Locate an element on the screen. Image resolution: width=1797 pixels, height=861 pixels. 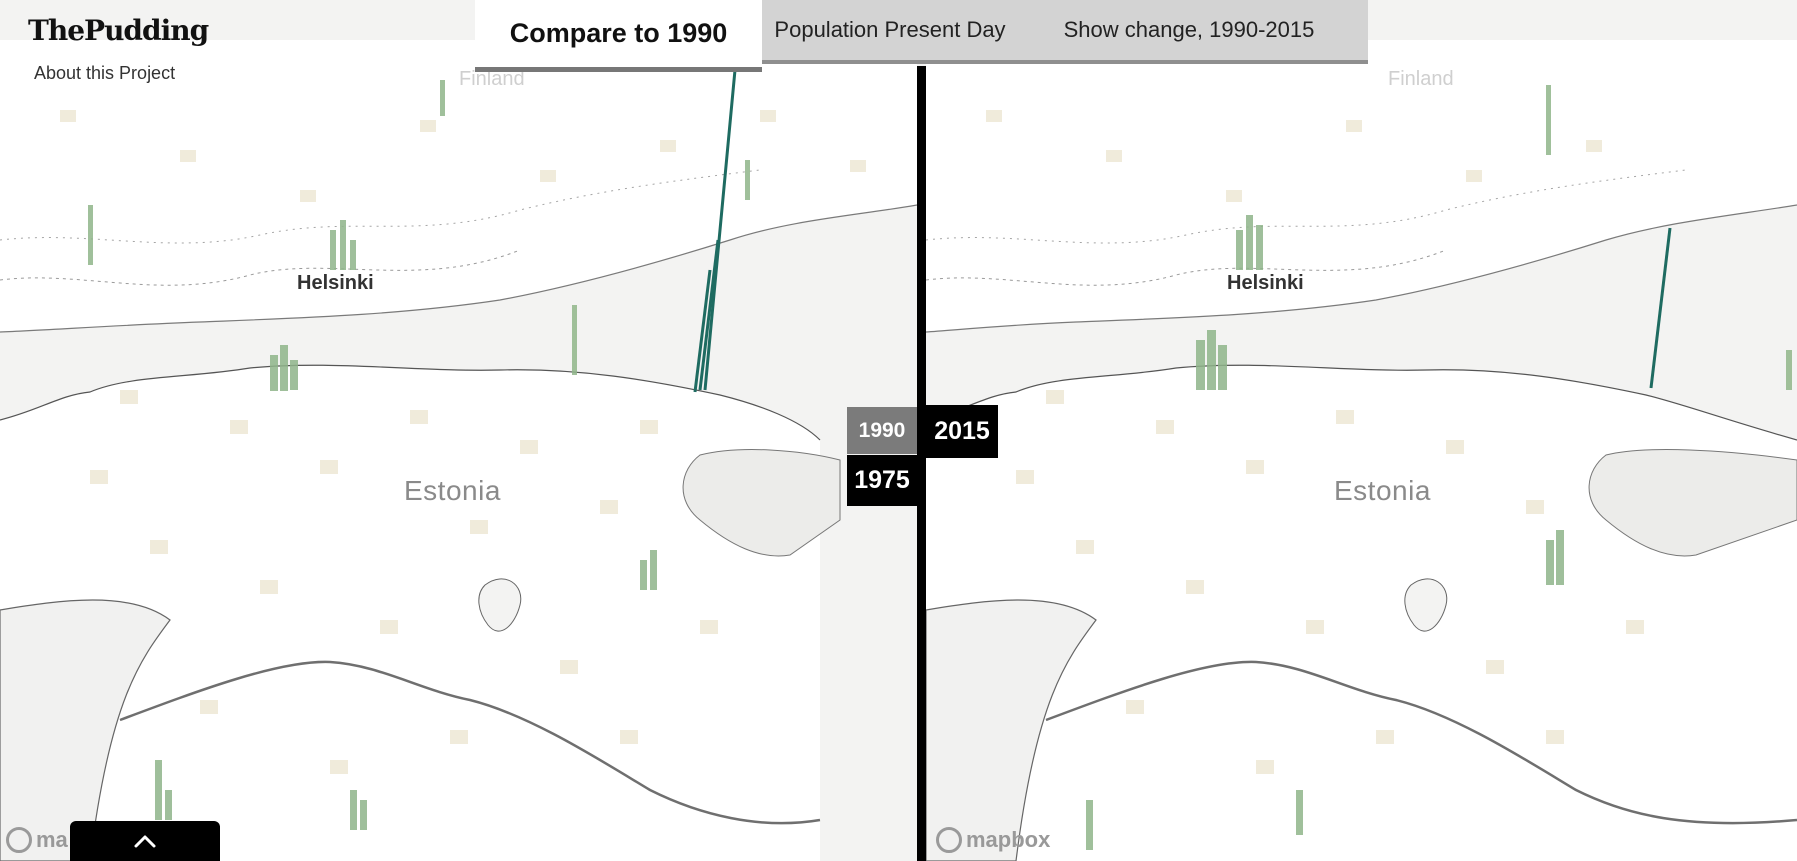
label-estonia-left: Estonia is located at coordinates (452, 490).